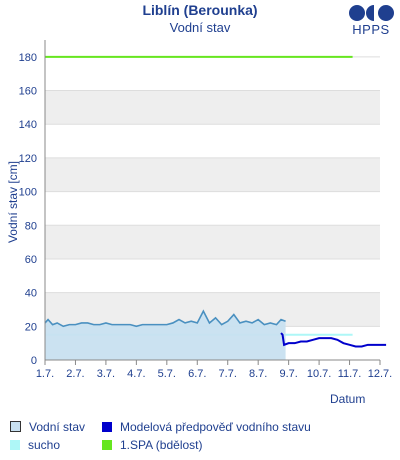 The width and height of the screenshot is (400, 460). I want to click on x-axis-label: Datum, so click(348, 399).